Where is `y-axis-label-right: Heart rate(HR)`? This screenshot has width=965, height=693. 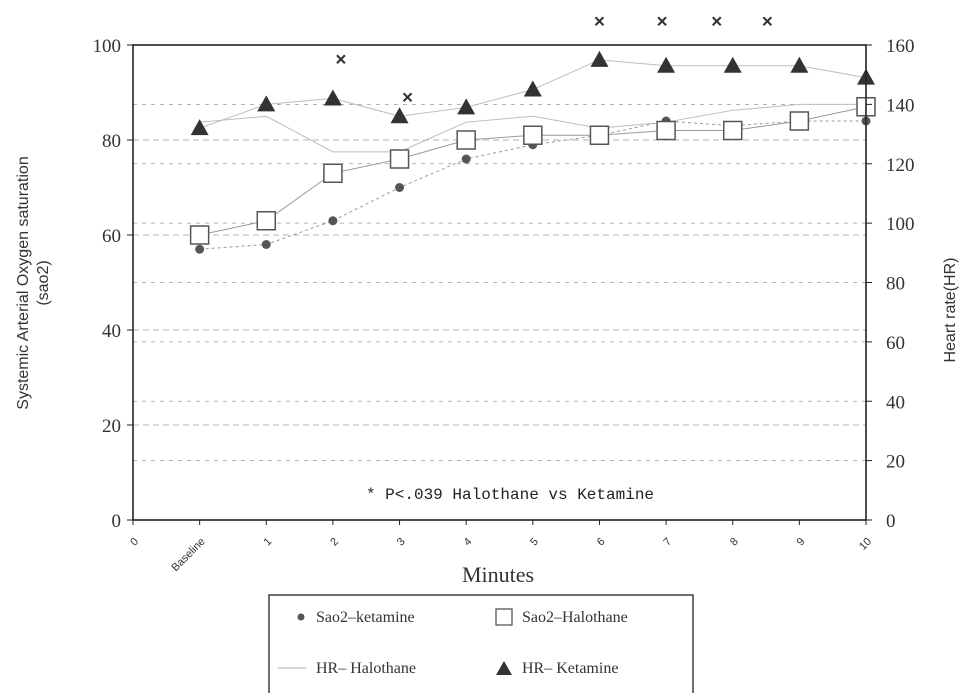
y-axis-label-right: Heart rate(HR) is located at coordinates (950, 310).